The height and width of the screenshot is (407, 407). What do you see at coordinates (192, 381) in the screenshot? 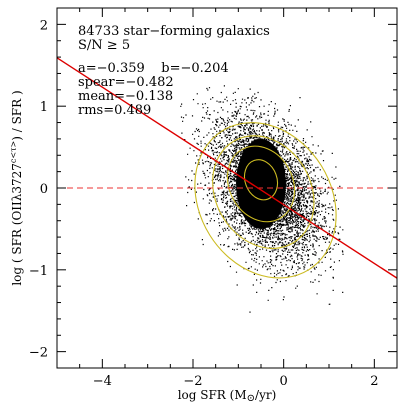
I see `x-tick-label: −2` at bounding box center [192, 381].